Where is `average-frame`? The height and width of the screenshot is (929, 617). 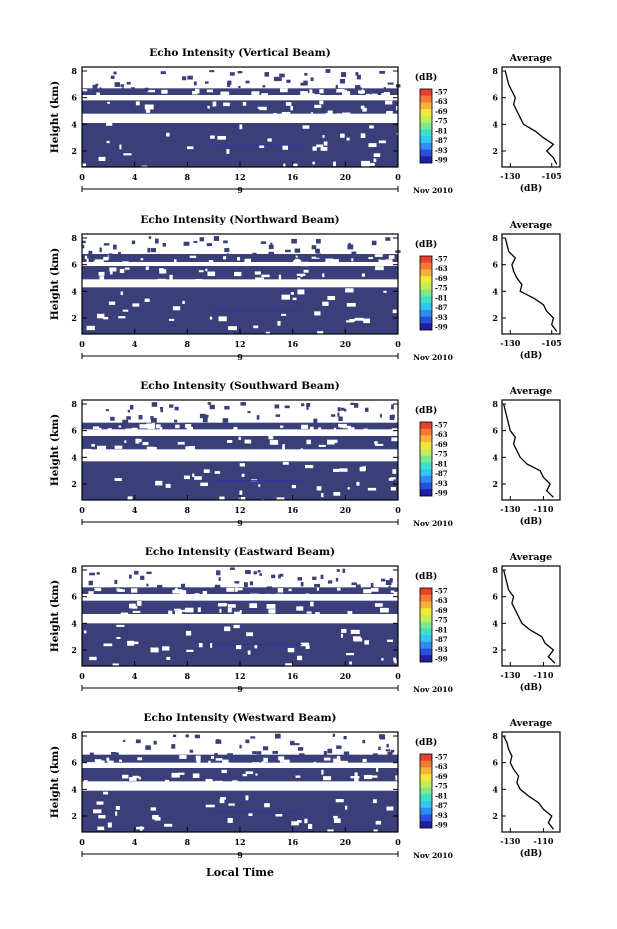 average-frame is located at coordinates (531, 284).